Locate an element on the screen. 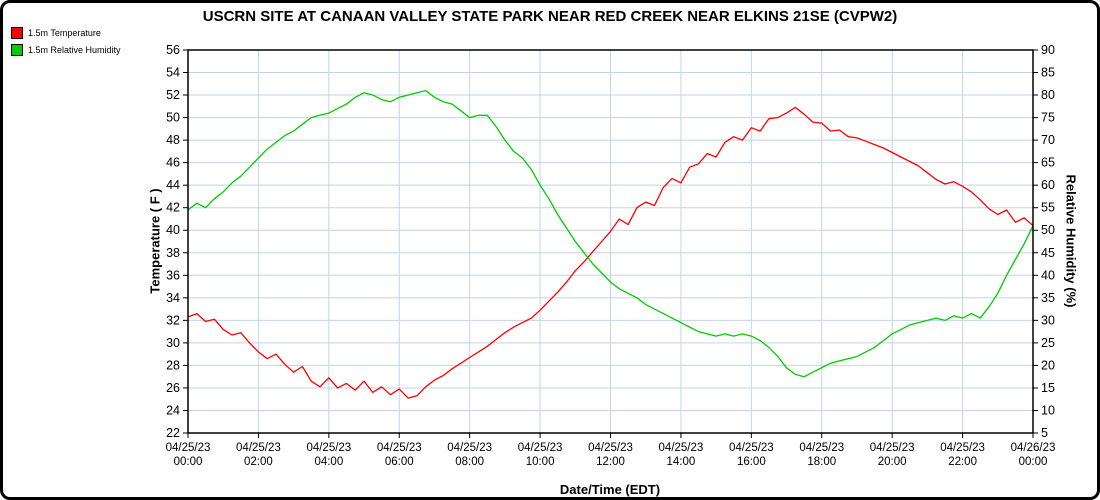 The image size is (1100, 500). svg-text: 5 is located at coordinates (1044, 433).